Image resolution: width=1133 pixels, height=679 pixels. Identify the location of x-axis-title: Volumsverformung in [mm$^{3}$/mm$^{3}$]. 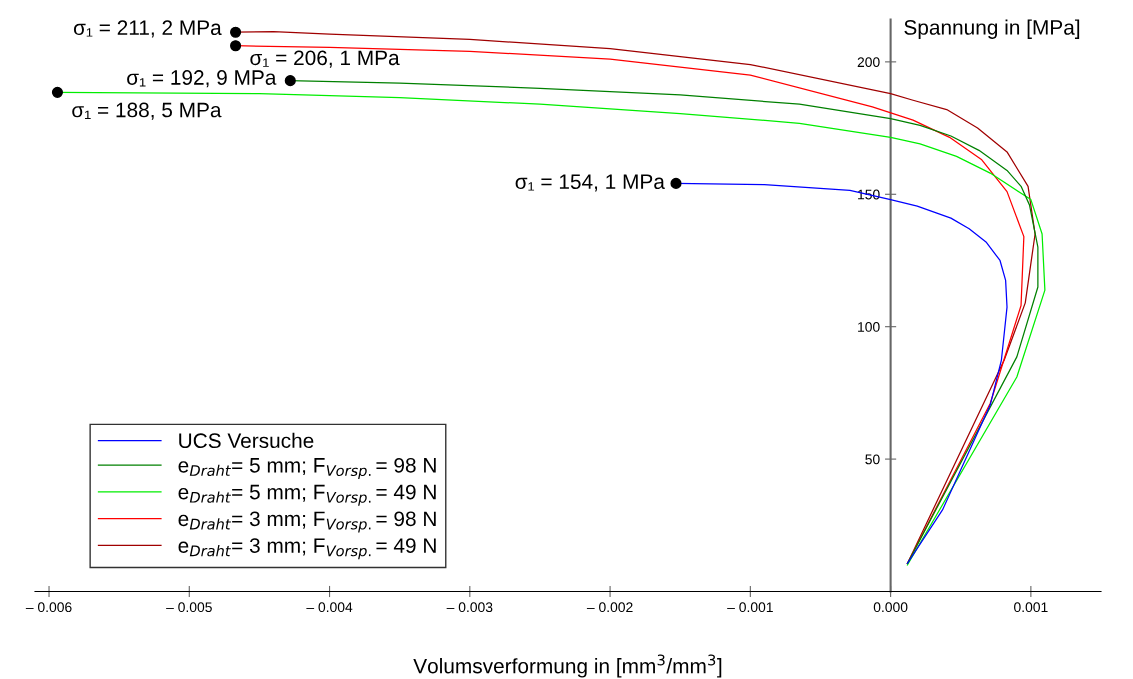
(567, 666).